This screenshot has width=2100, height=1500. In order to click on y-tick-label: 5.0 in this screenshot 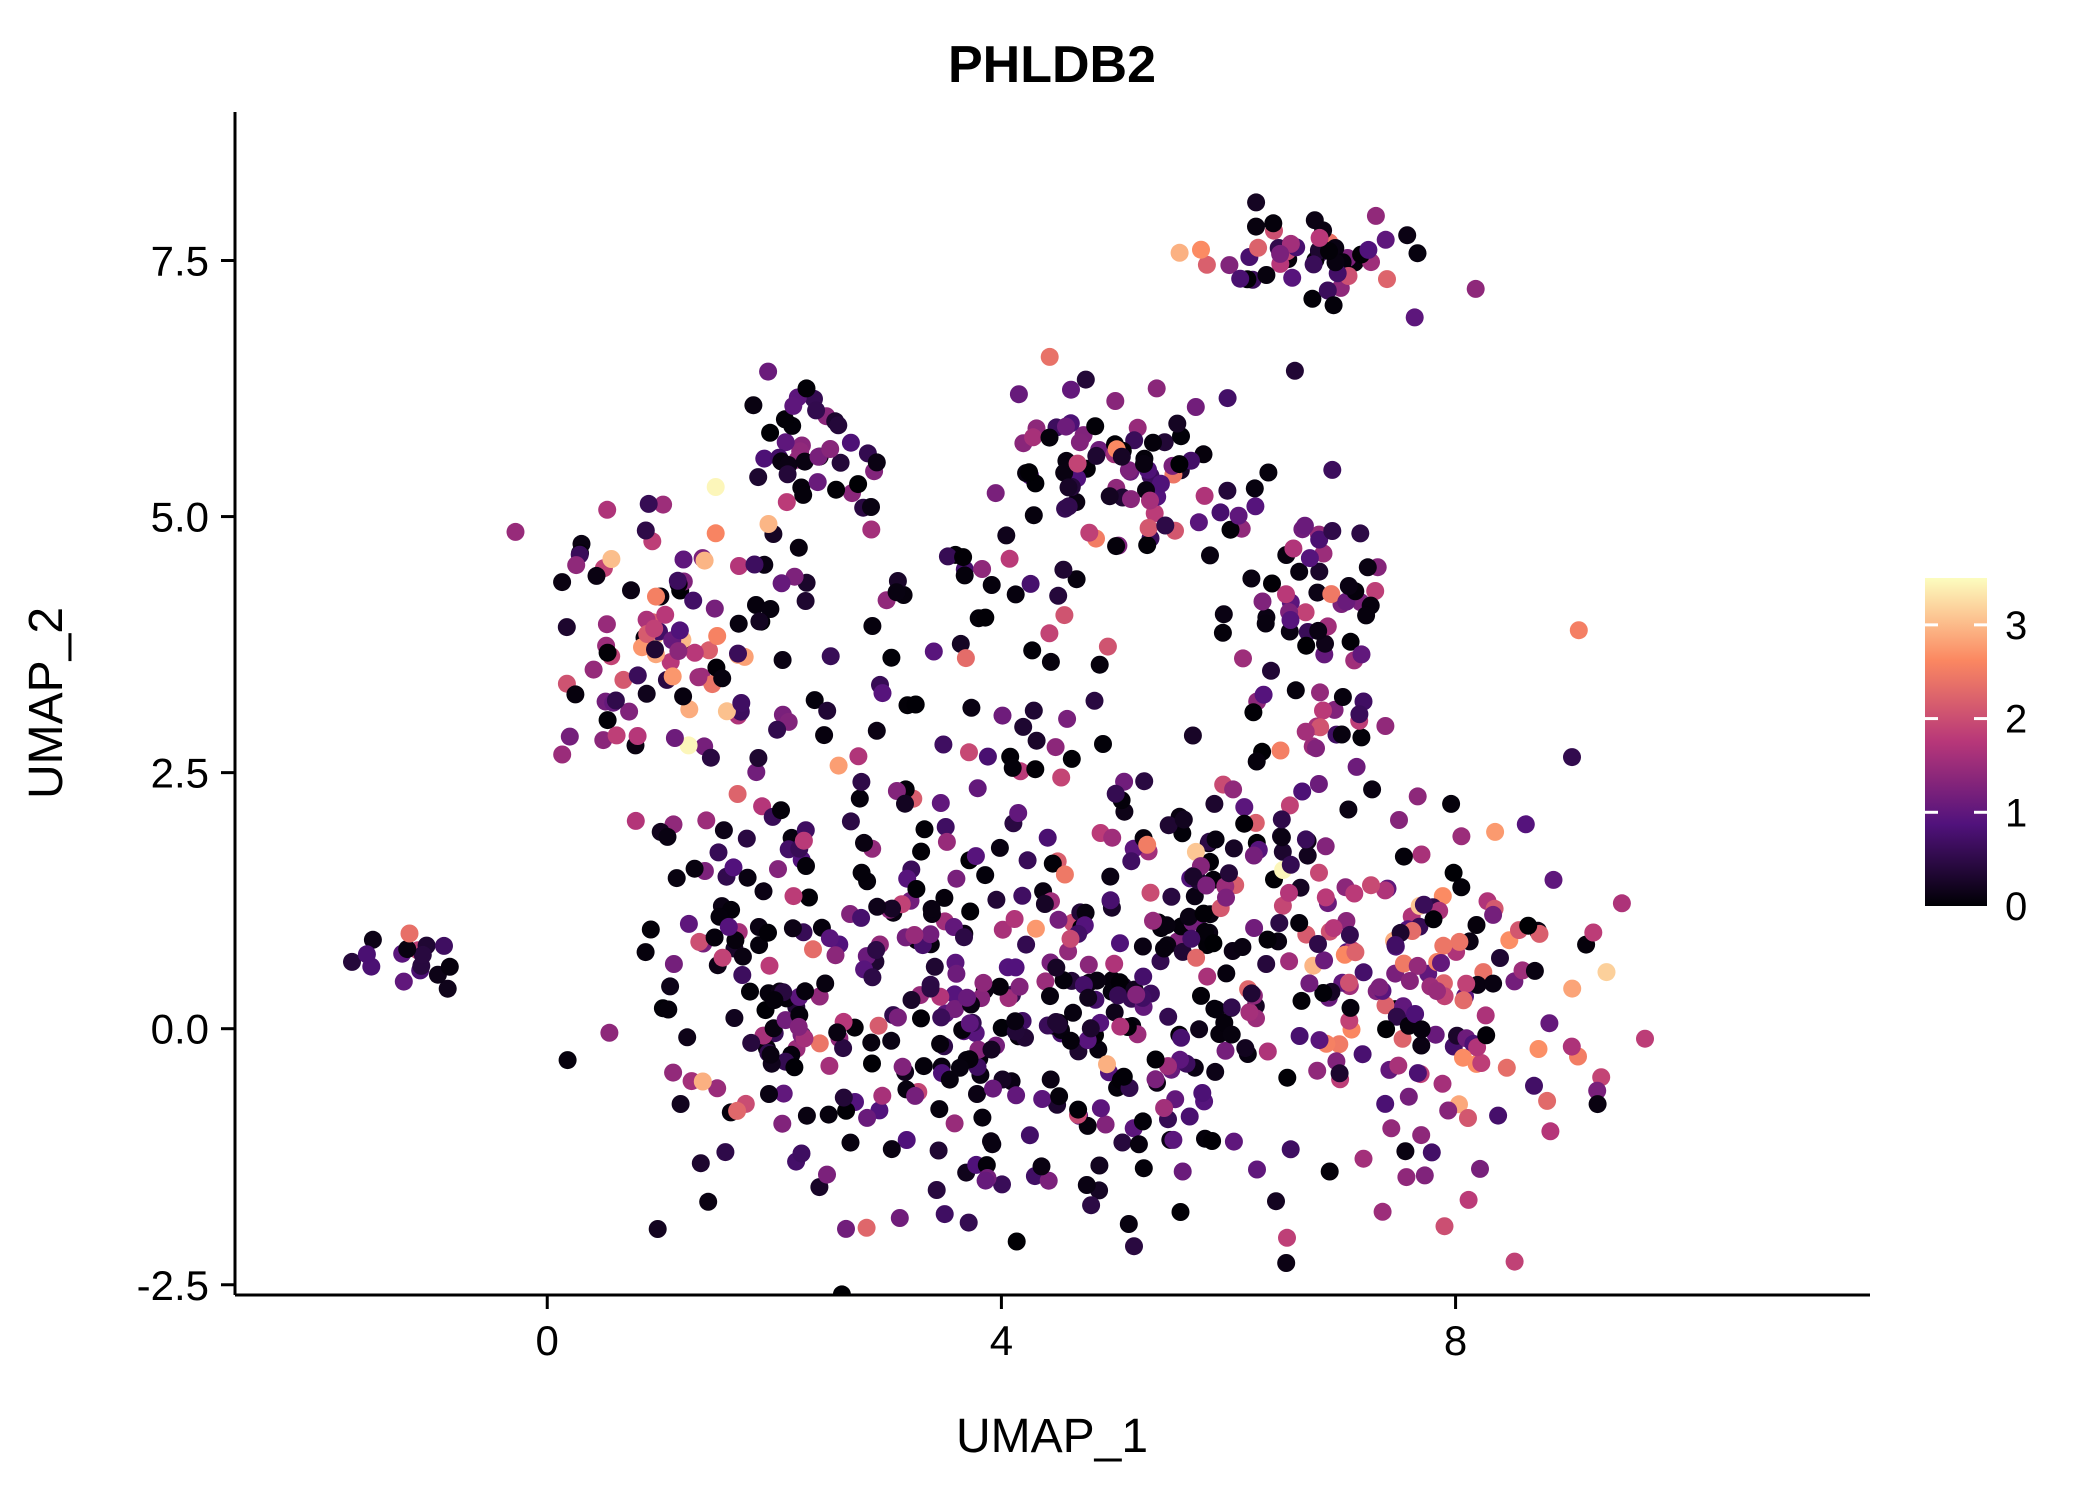, I will do `click(180, 517)`.